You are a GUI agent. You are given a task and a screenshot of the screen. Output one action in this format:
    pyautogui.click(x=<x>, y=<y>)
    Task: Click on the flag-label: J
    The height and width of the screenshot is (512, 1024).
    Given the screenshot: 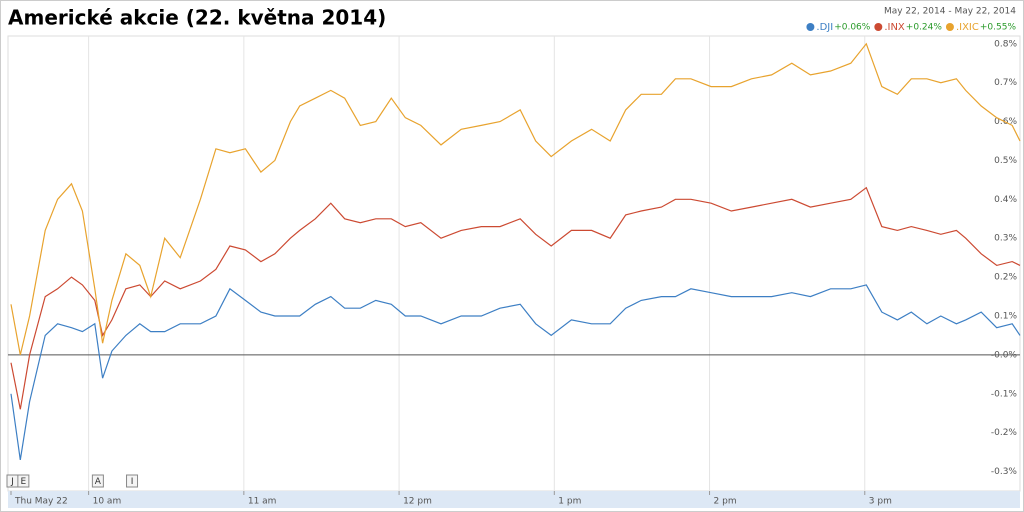 What is the action you would take?
    pyautogui.click(x=12, y=482)
    